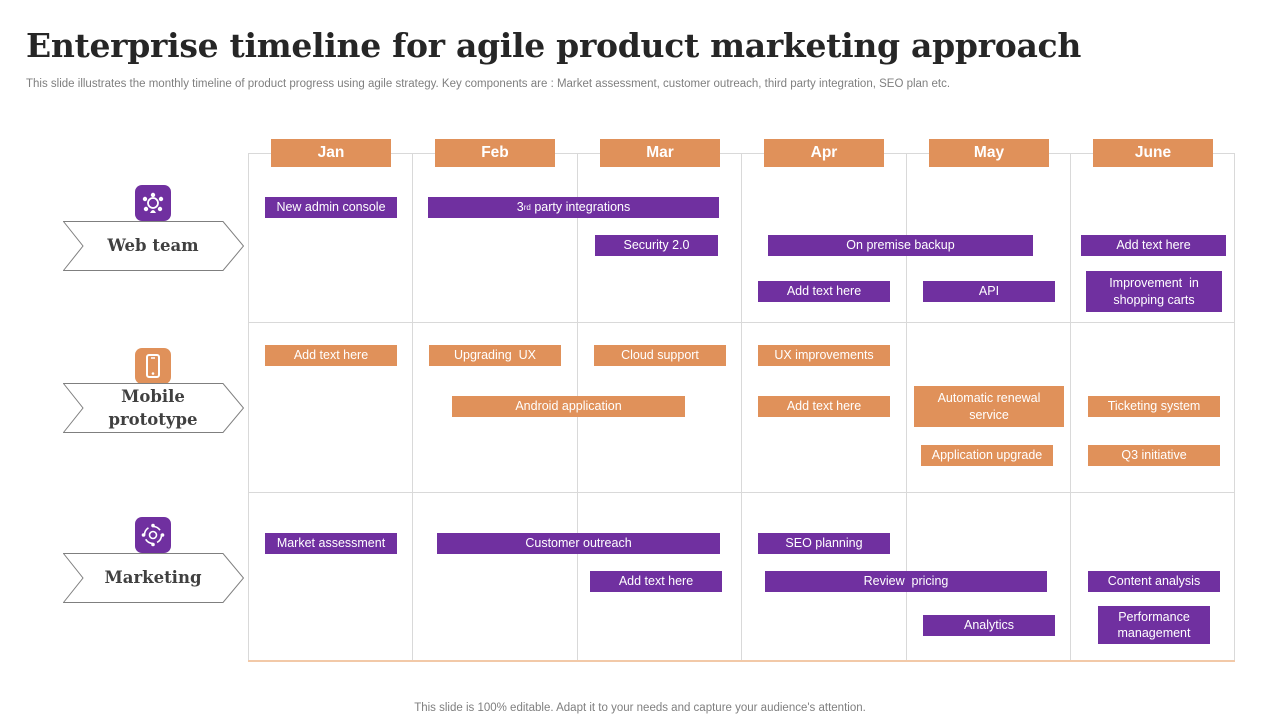  Describe the element at coordinates (1153, 245) in the screenshot. I see `task-add-text-june: Add text here` at that location.